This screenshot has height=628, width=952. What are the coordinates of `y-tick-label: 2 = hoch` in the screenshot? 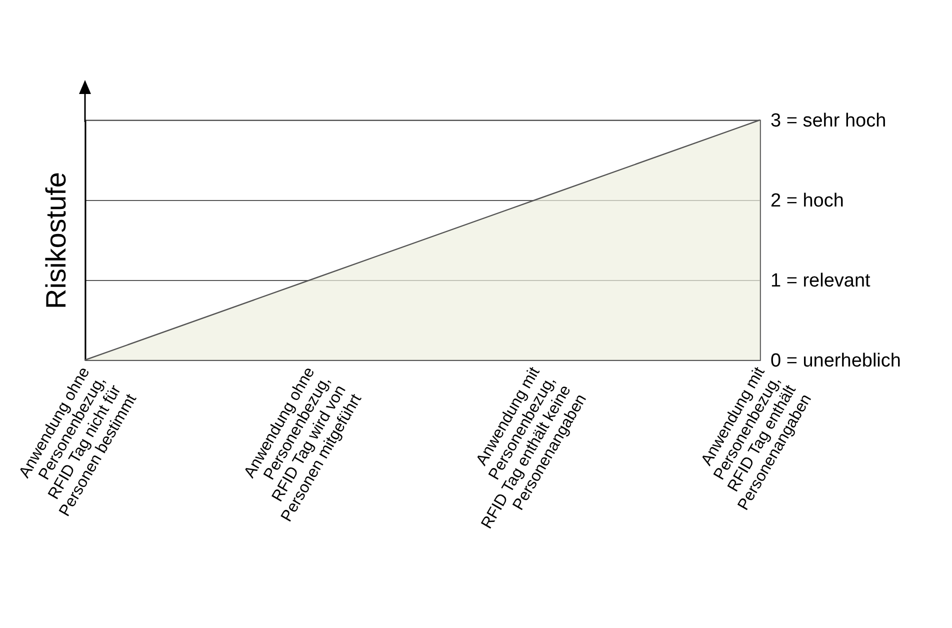 It's located at (807, 201).